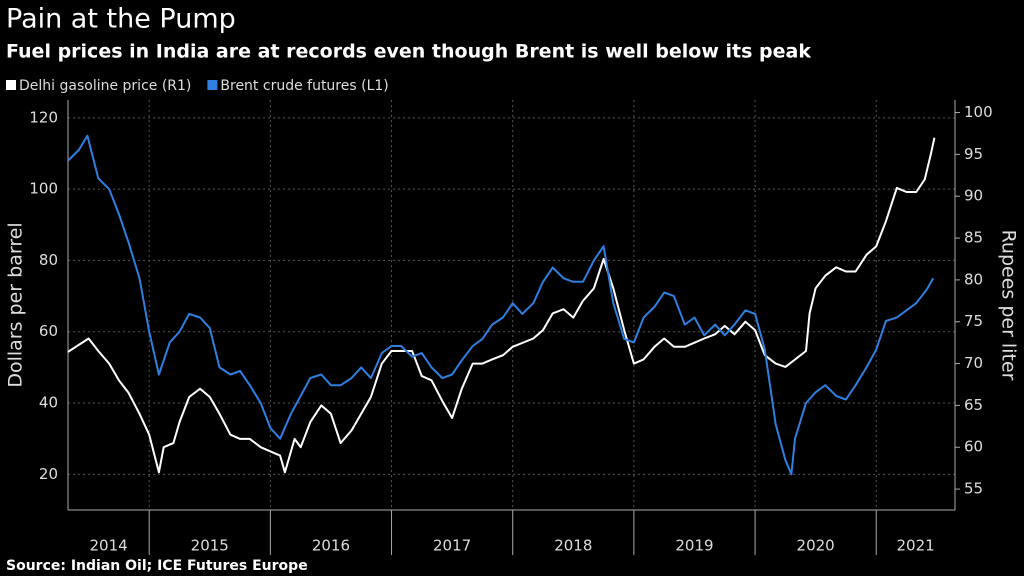 This screenshot has width=1024, height=576. I want to click on y2-tick-label: 85, so click(973, 238).